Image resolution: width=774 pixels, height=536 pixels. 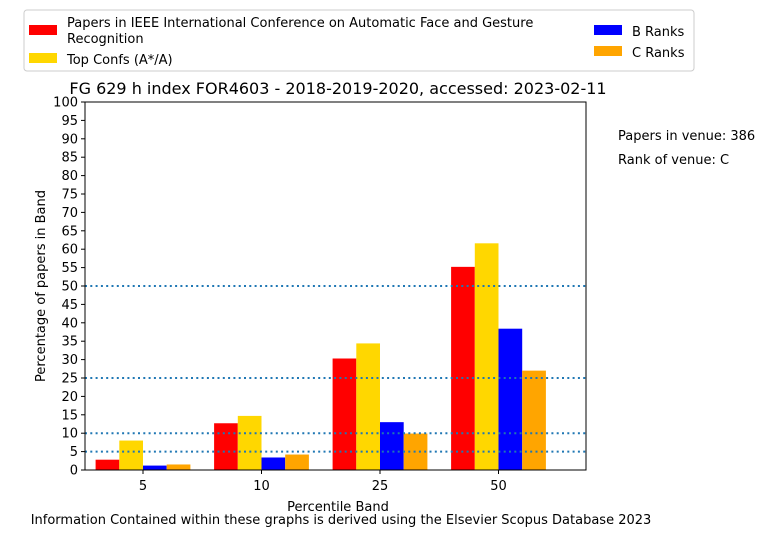 I want to click on legend-swatch-venue, so click(x=43, y=30).